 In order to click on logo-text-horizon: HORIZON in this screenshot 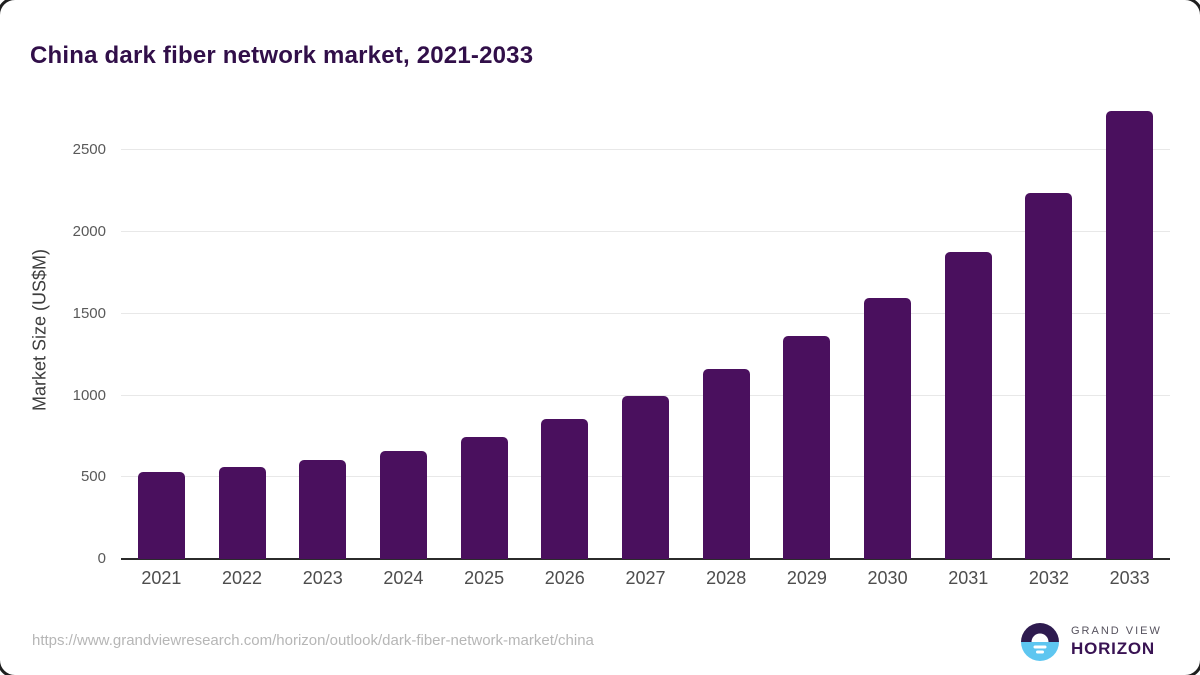, I will do `click(1113, 648)`.